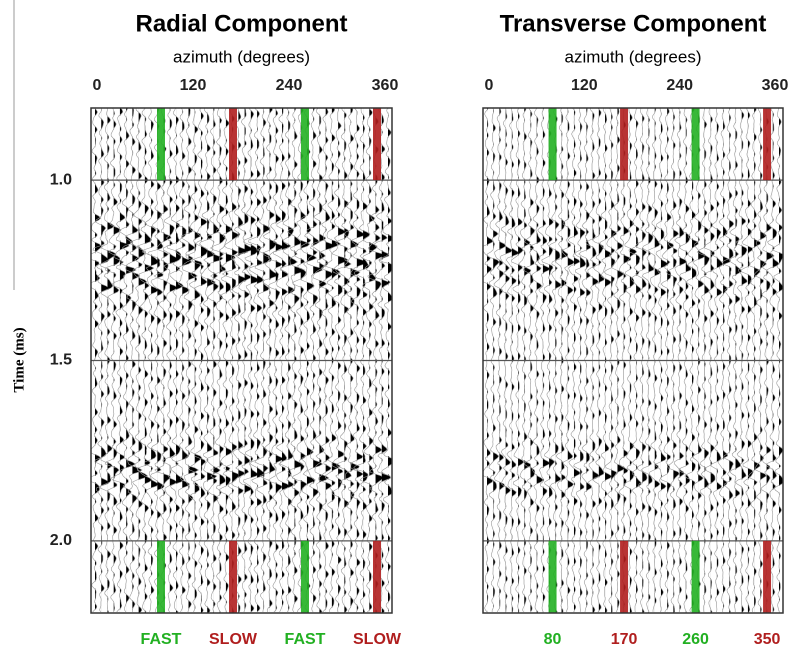 This screenshot has height=655, width=803. I want to click on highlight-label: 260, so click(695, 639).